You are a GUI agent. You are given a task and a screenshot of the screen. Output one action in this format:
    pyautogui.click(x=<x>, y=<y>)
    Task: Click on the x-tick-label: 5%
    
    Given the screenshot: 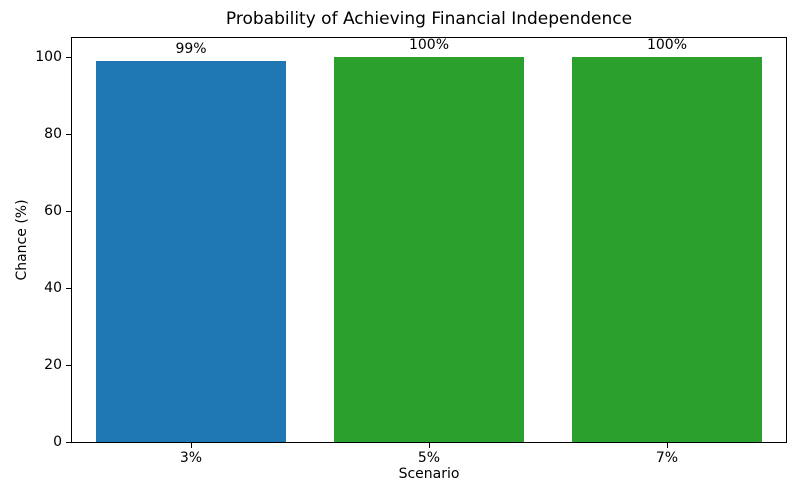 What is the action you would take?
    pyautogui.click(x=429, y=458)
    